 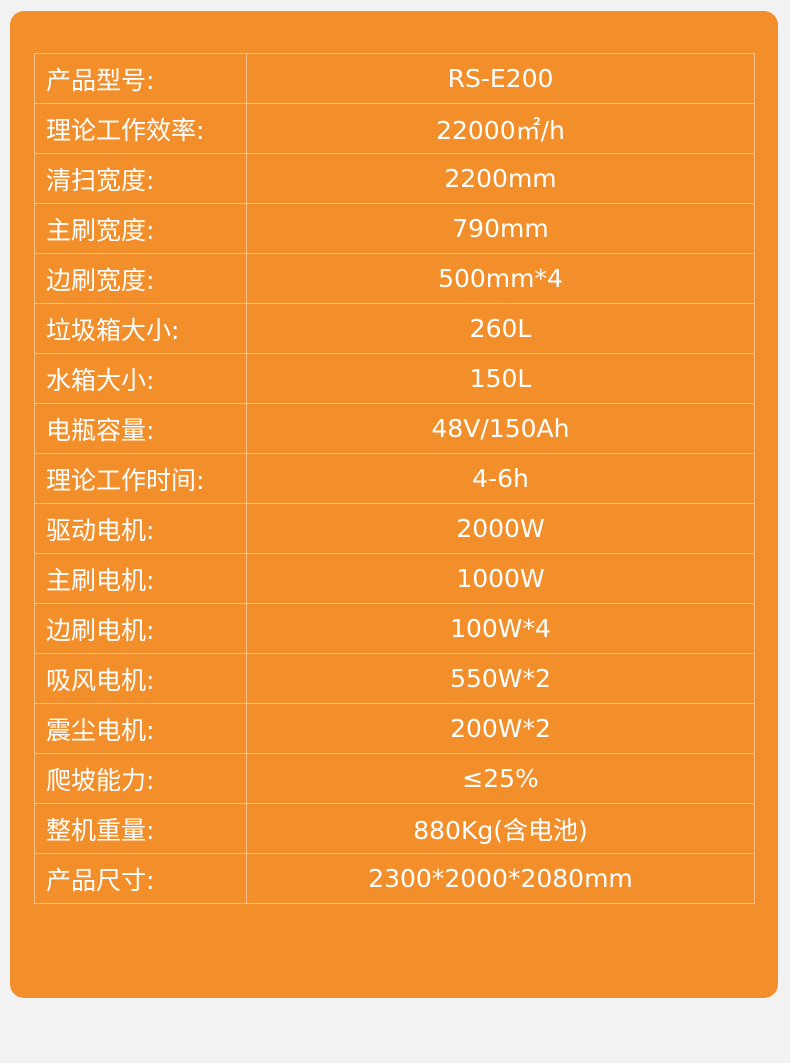 I want to click on spec-row: 清扫宽度: 2200mm, so click(x=394, y=178).